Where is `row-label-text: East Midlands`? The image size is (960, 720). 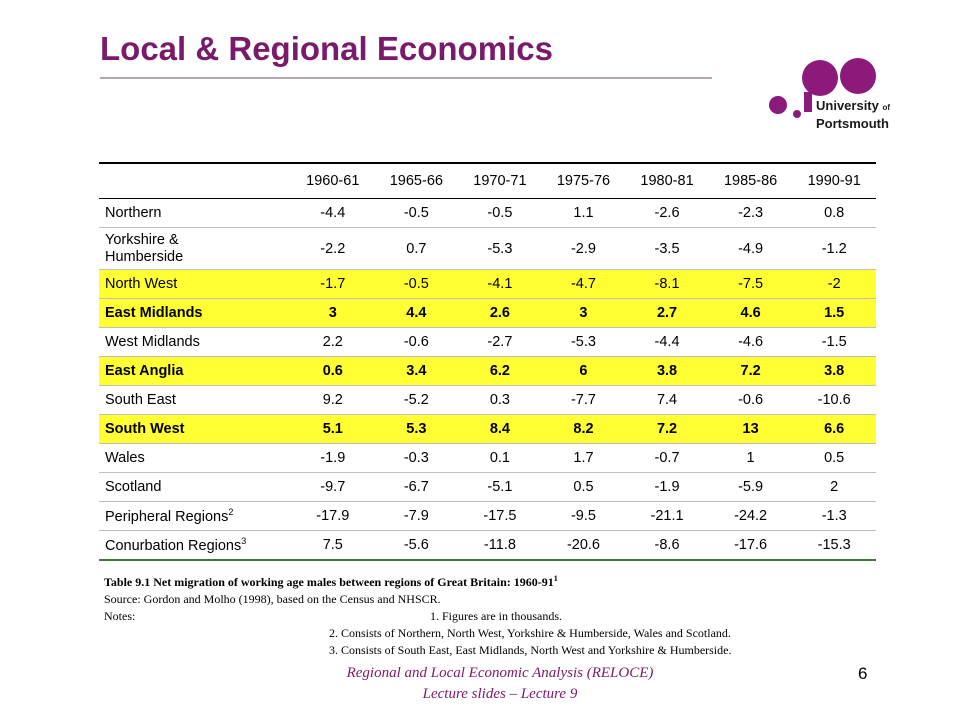
row-label-text: East Midlands is located at coordinates (154, 313).